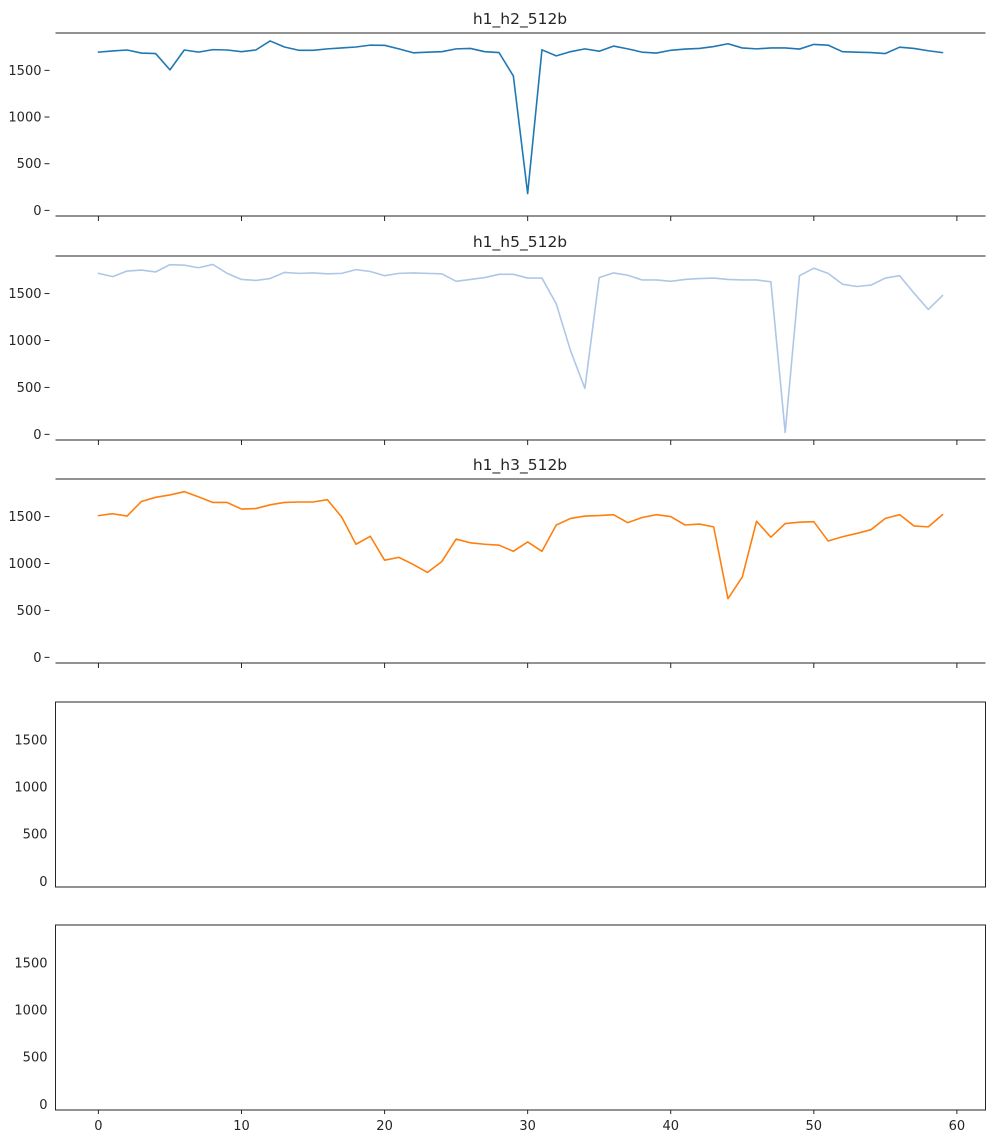 The width and height of the screenshot is (994, 1144). What do you see at coordinates (957, 1126) in the screenshot?
I see `x-tick-label: 60` at bounding box center [957, 1126].